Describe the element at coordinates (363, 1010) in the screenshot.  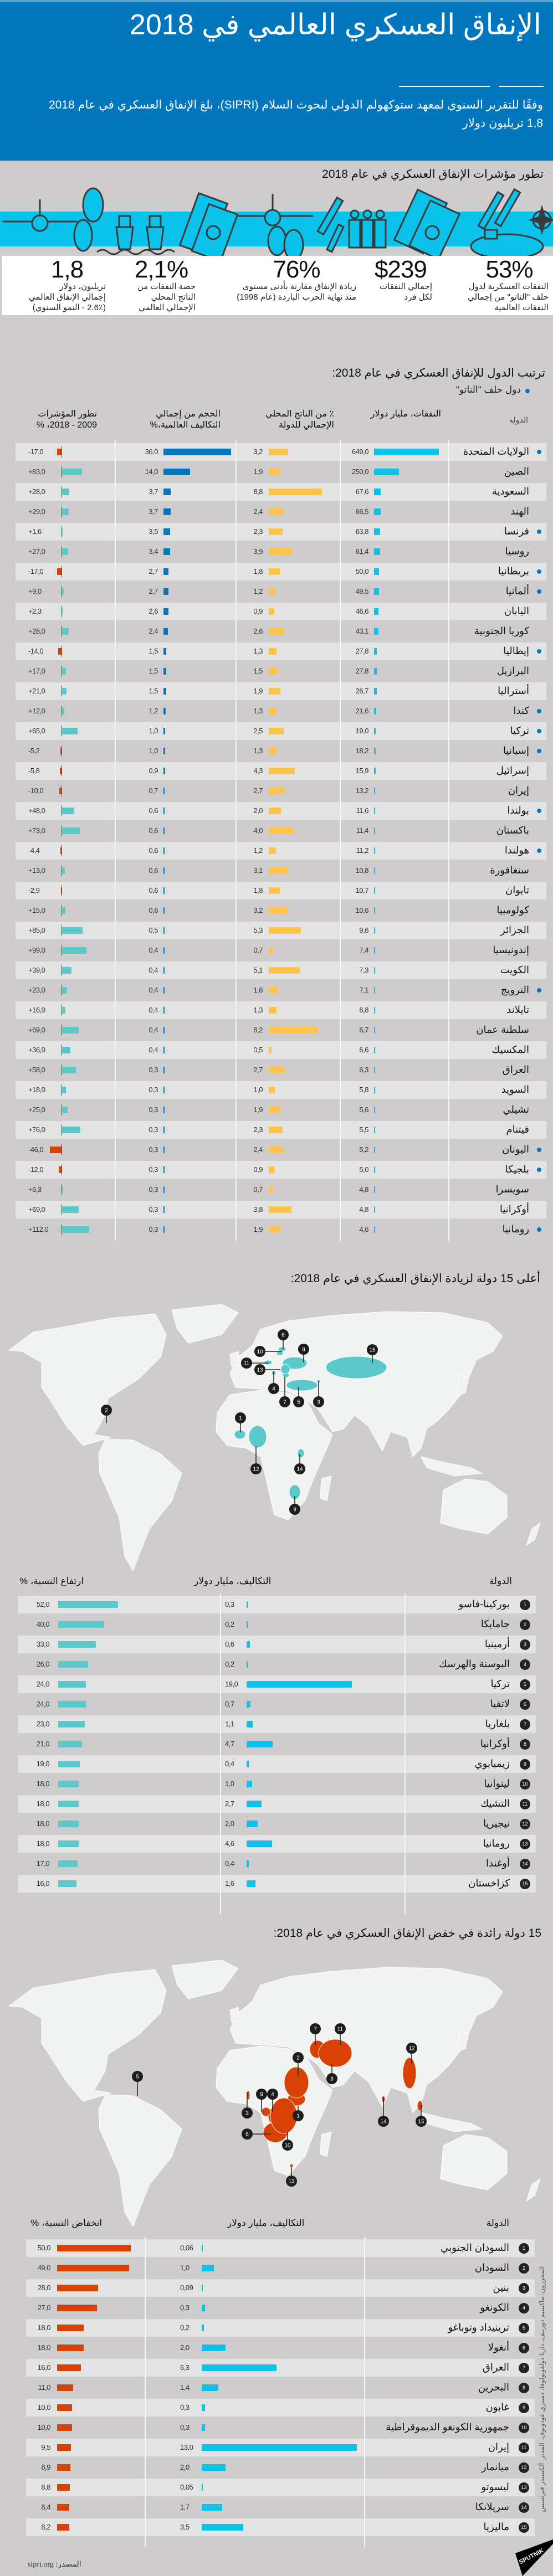
I see `spending-value: 6,8` at that location.